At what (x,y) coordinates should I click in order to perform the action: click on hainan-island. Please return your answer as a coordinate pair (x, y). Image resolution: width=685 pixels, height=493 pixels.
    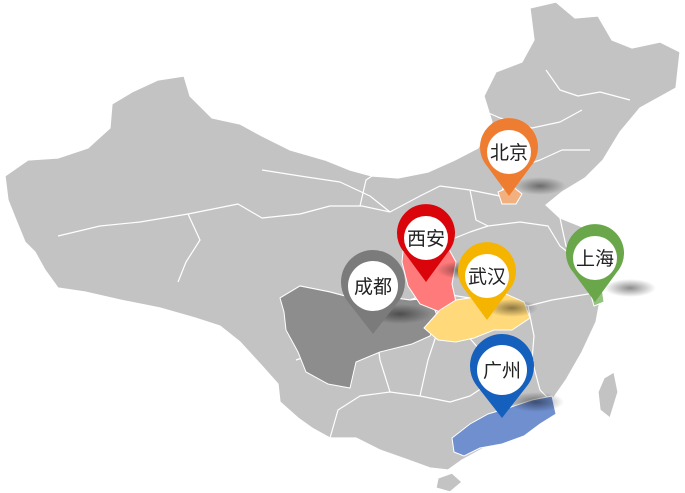
    Looking at the image, I should click on (449, 482).